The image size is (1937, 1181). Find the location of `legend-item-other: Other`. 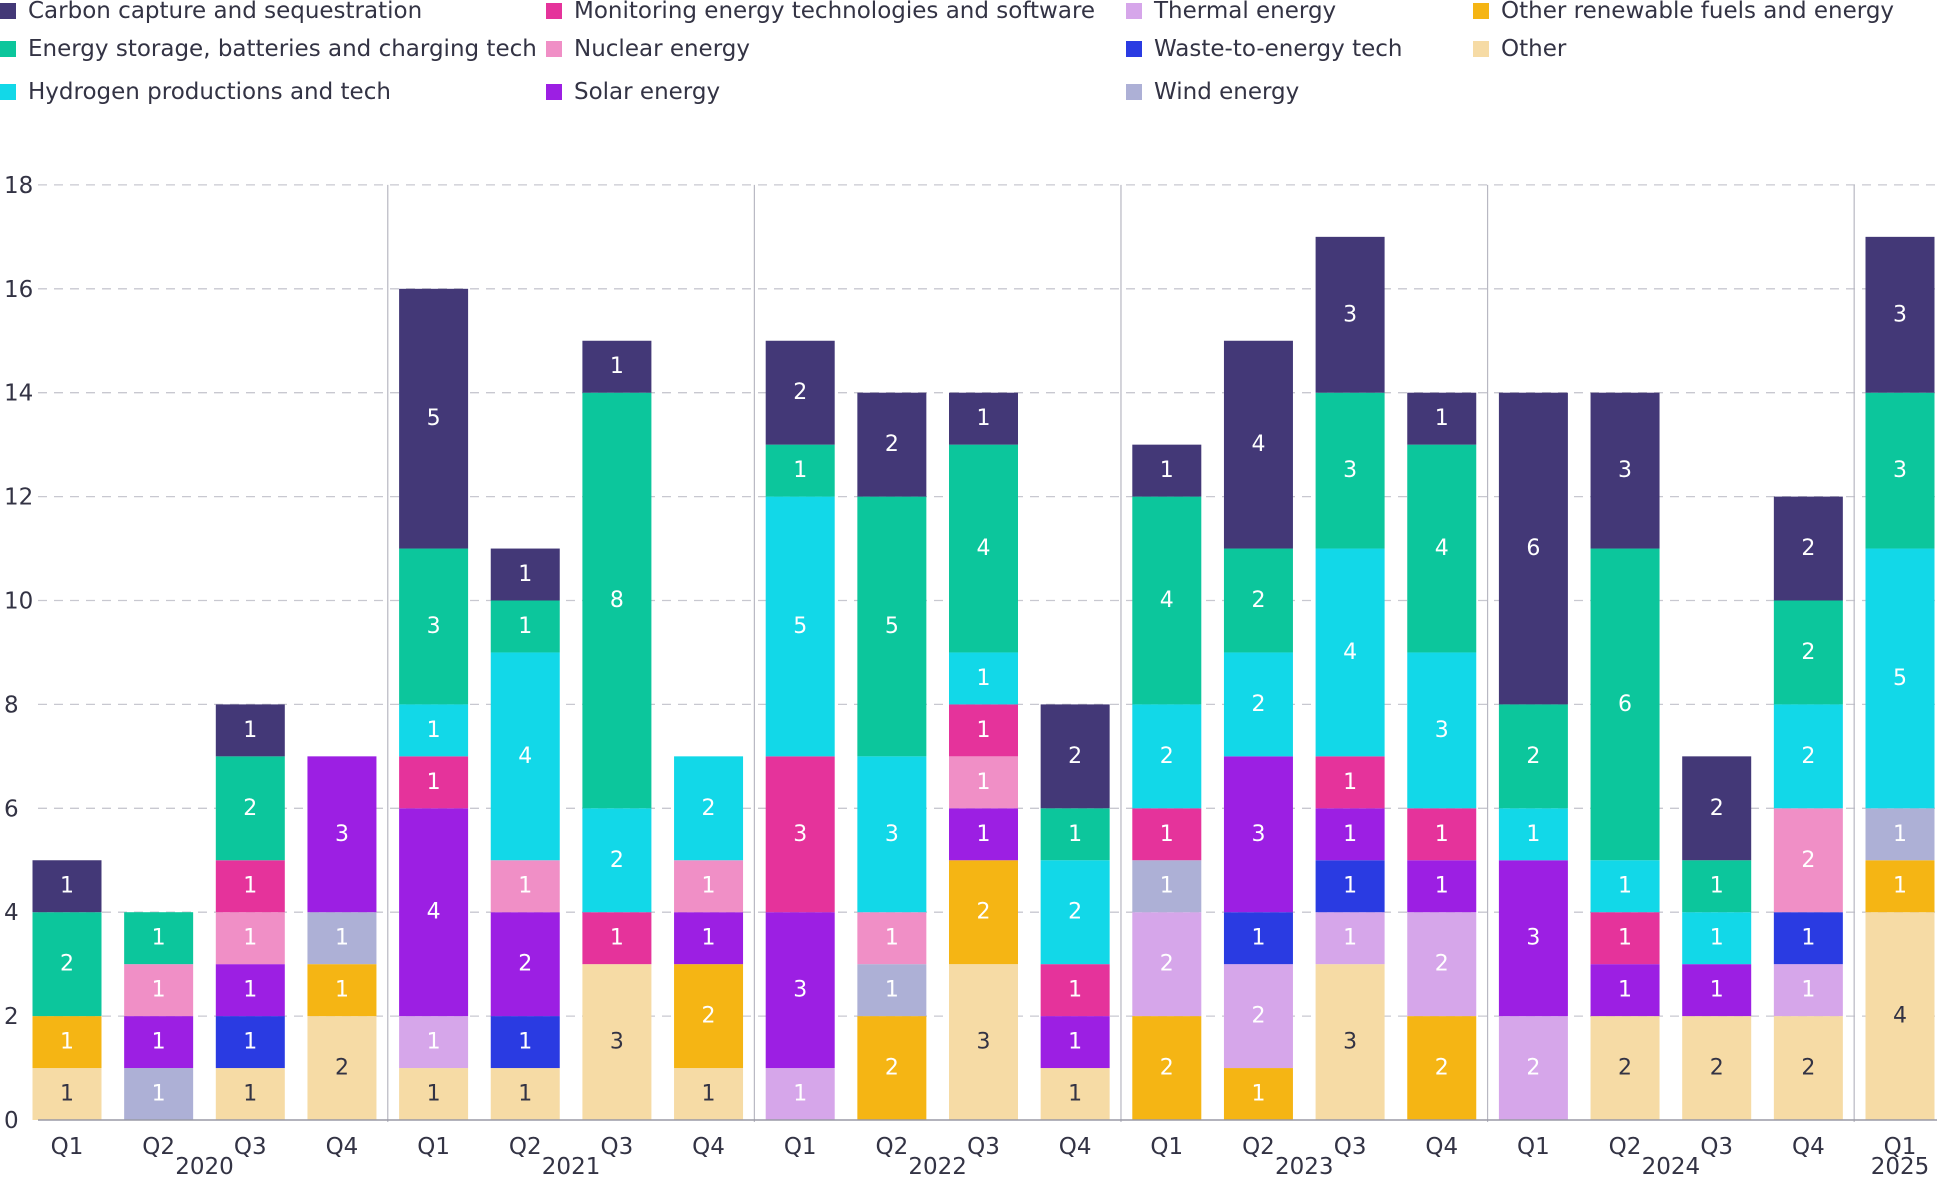

legend-item-other: Other is located at coordinates (1519, 49).